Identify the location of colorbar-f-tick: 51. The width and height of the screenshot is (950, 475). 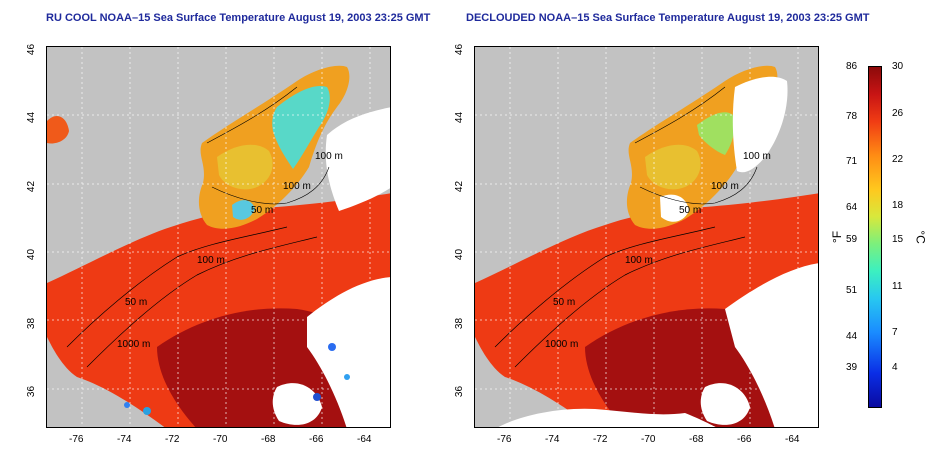
(852, 290).